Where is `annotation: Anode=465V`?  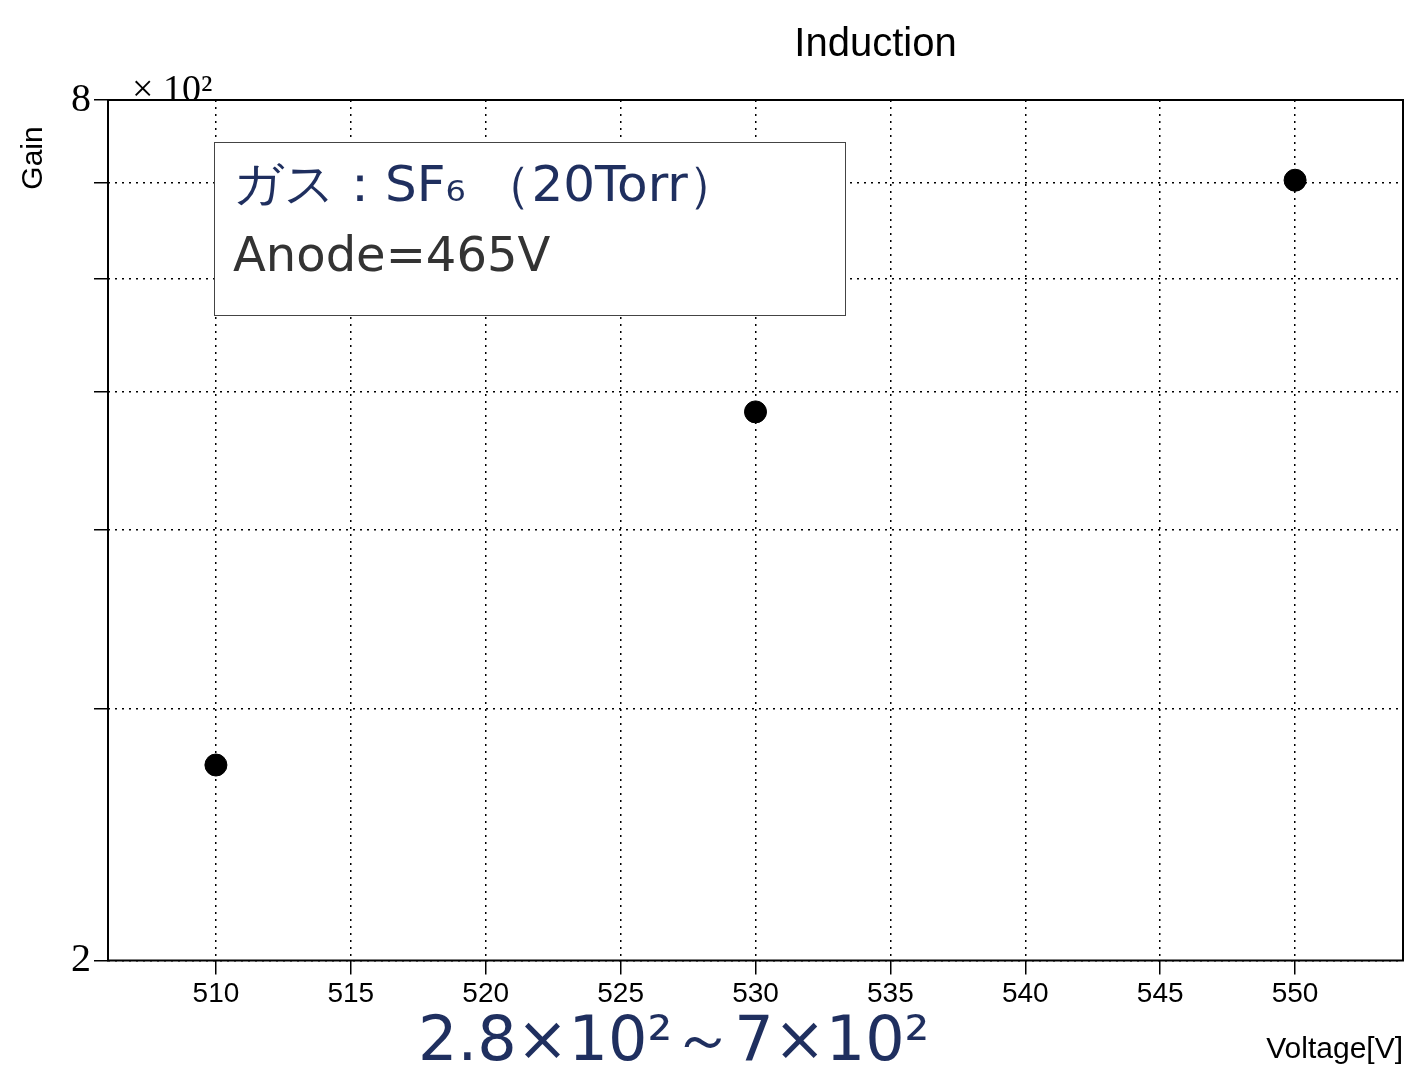 annotation: Anode=465V is located at coordinates (392, 254).